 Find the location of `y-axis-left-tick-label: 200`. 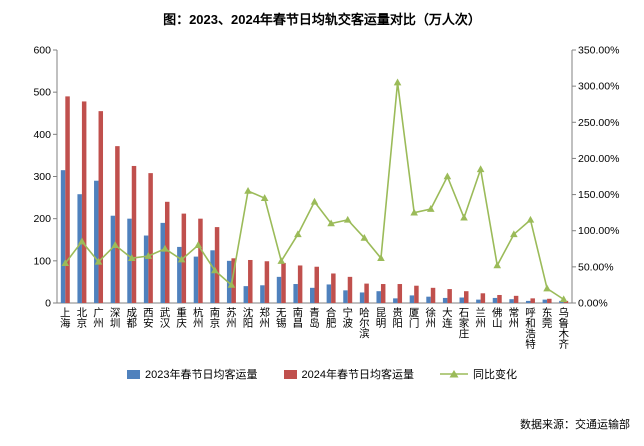

y-axis-left-tick-label: 200 is located at coordinates (42, 219).